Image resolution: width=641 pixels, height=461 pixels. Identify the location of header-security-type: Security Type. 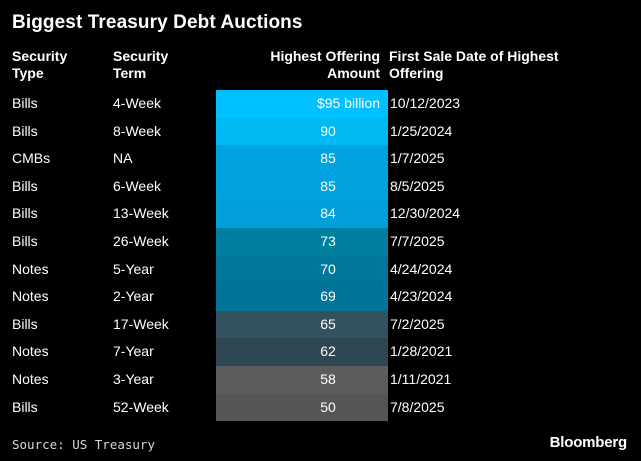
(40, 64).